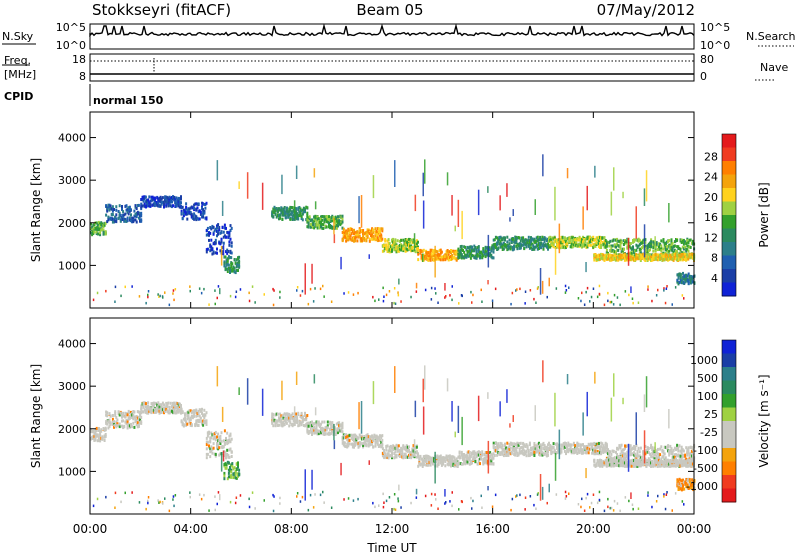 The height and width of the screenshot is (558, 800). What do you see at coordinates (711, 237) in the screenshot?
I see `power-colorbar-tick: 12` at bounding box center [711, 237].